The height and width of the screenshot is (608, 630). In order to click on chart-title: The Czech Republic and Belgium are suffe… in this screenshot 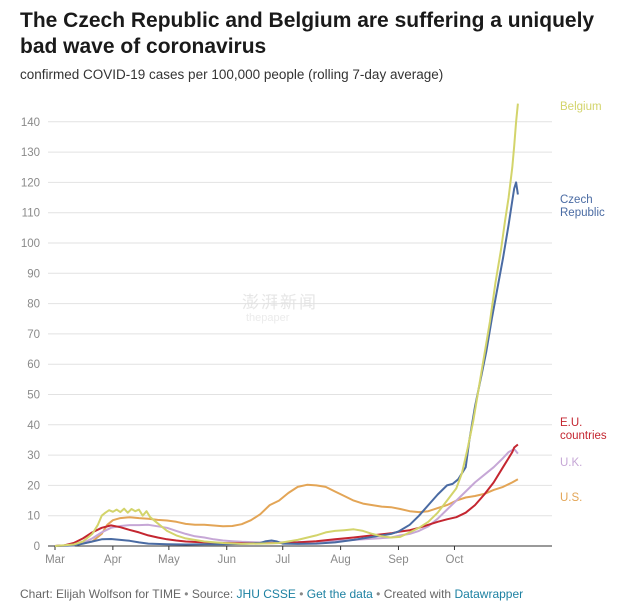, I will do `click(307, 33)`.